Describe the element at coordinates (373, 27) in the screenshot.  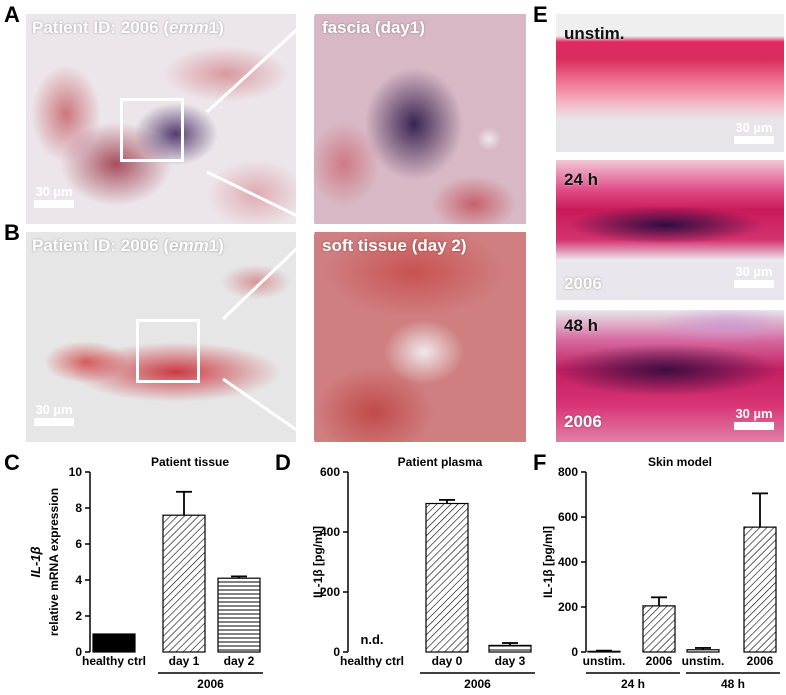
I see `micrograph-a-zoom-label: fascia (day1)` at that location.